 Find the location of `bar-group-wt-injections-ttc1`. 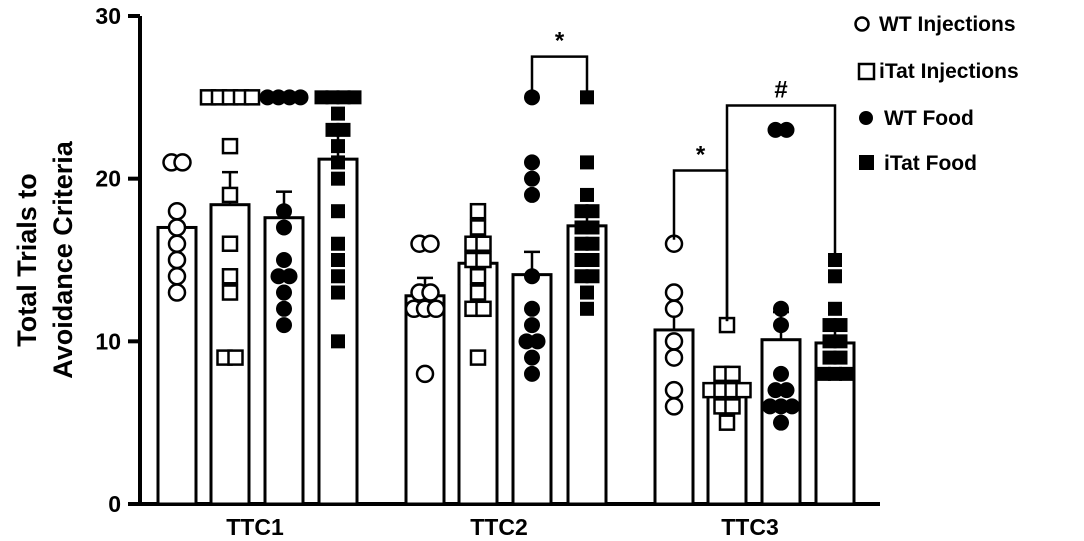

bar-group-wt-injections-ttc1 is located at coordinates (177, 329).